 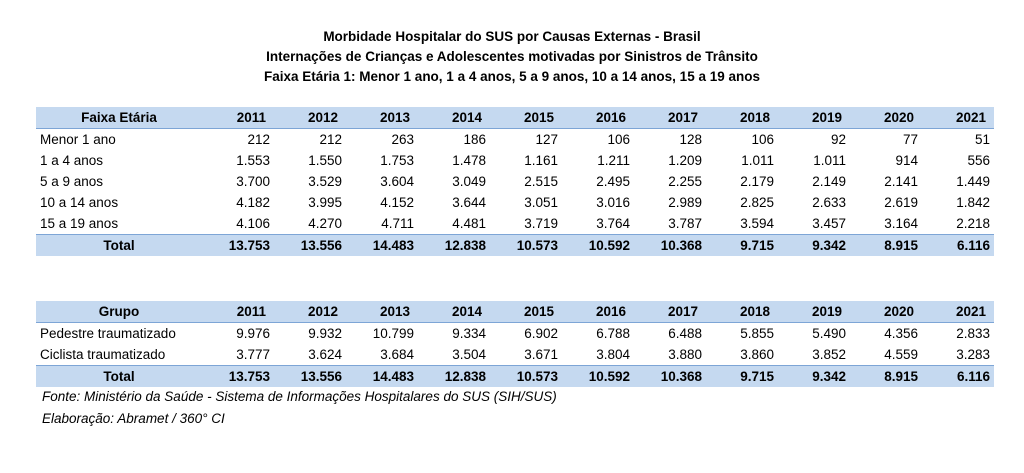 I want to click on cell-value: 9.976, so click(x=253, y=333).